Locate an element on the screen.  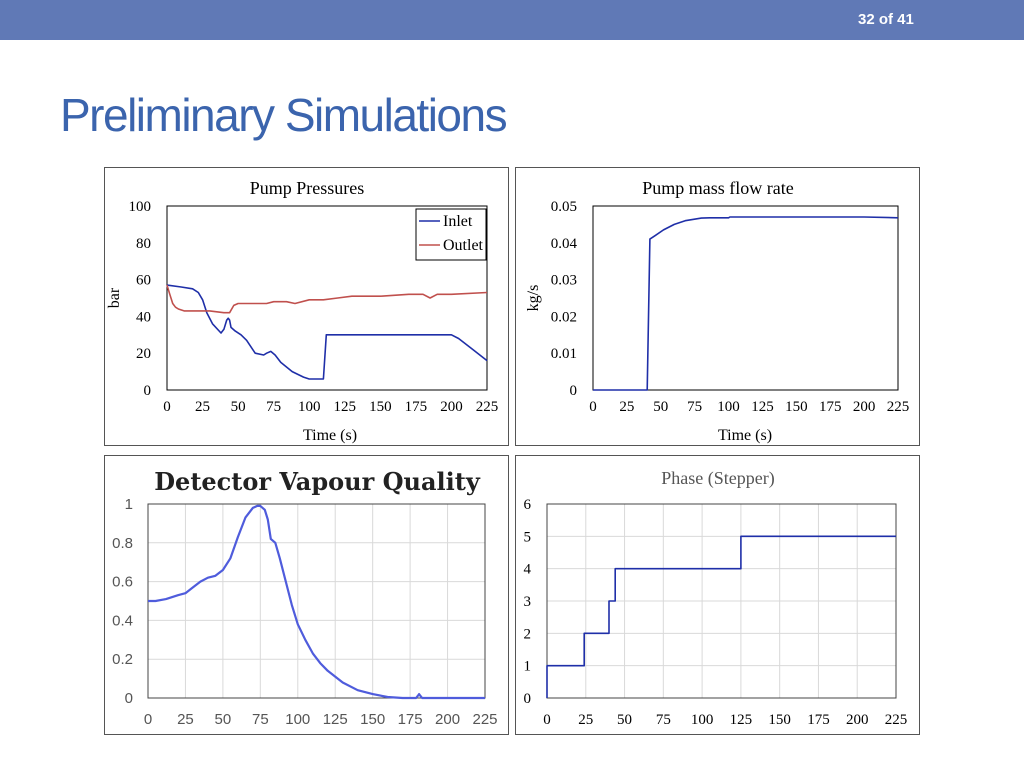
y-tick-label: 100 is located at coordinates (140, 207).